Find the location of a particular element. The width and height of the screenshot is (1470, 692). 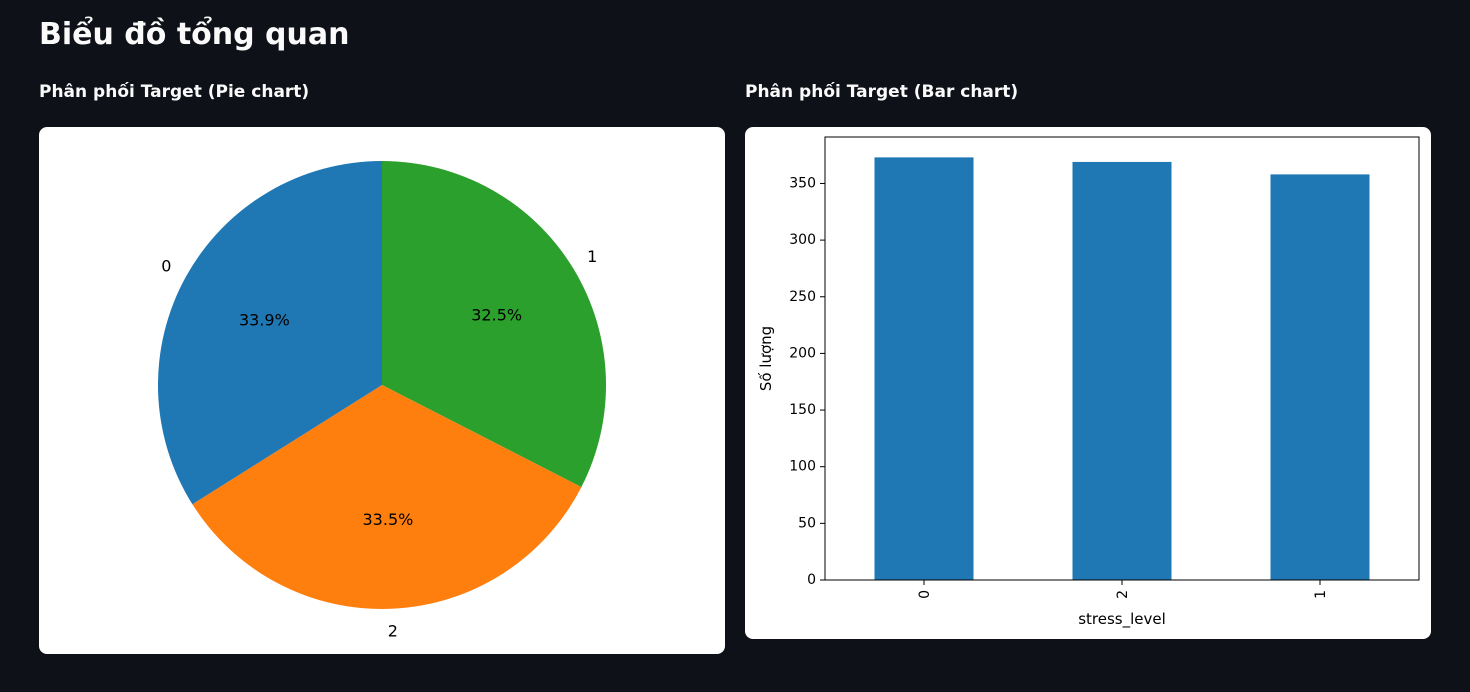

pie-slice-percent-2: 33.5% is located at coordinates (388, 519).